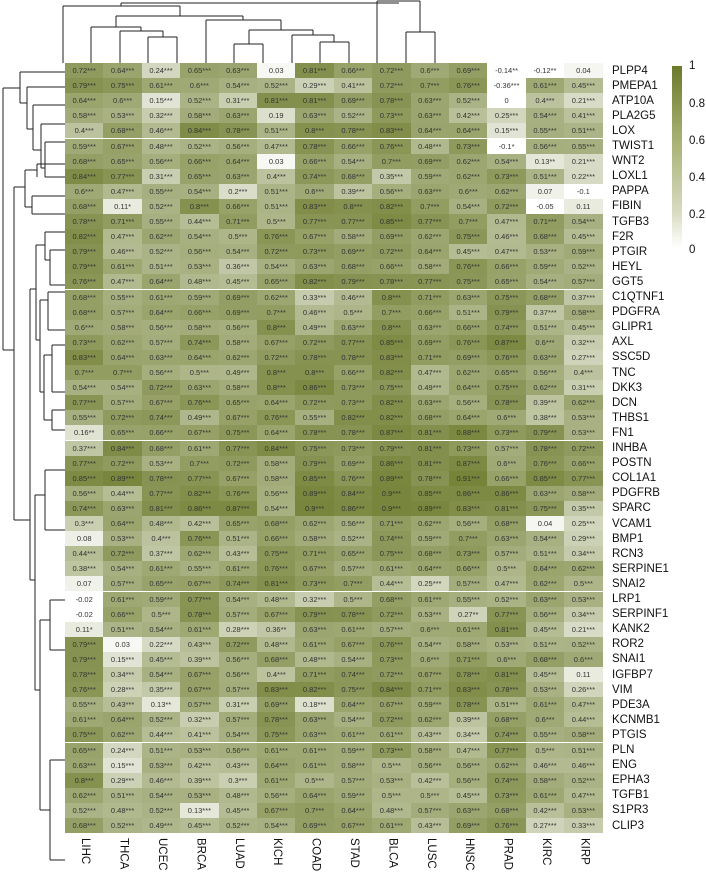 This screenshot has width=706, height=877. Describe the element at coordinates (84, 448) in the screenshot. I see `heatmap-cell: 0.37***` at that location.